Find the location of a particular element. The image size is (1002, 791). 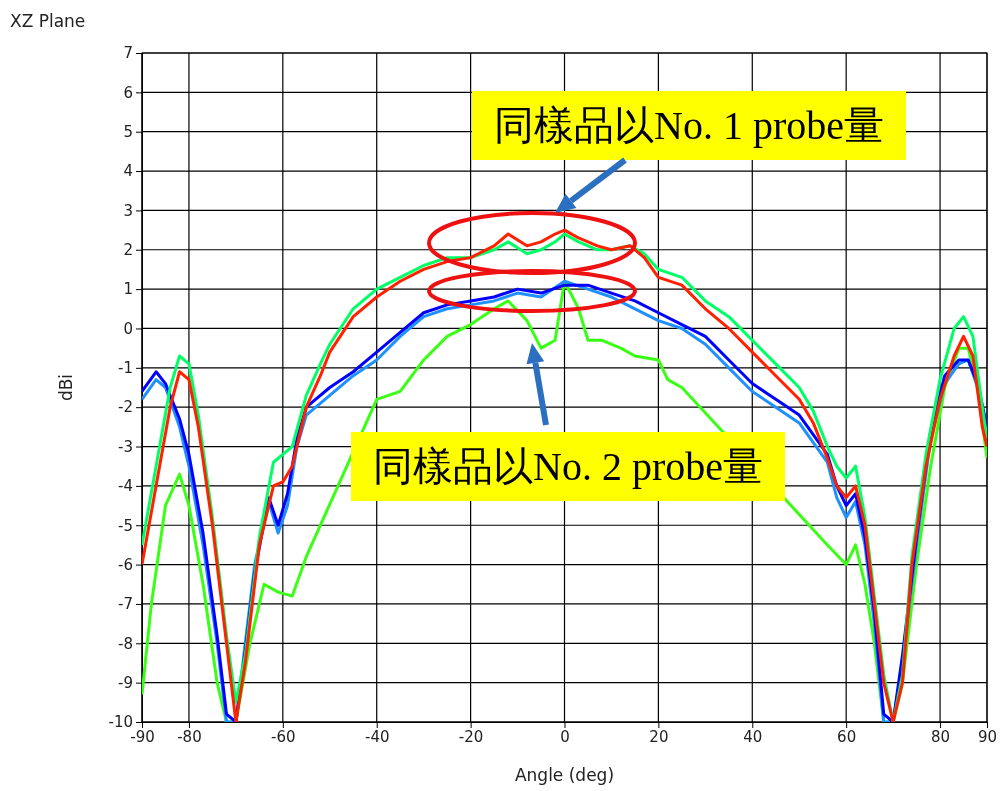

x-tick-label: 60 is located at coordinates (847, 736).